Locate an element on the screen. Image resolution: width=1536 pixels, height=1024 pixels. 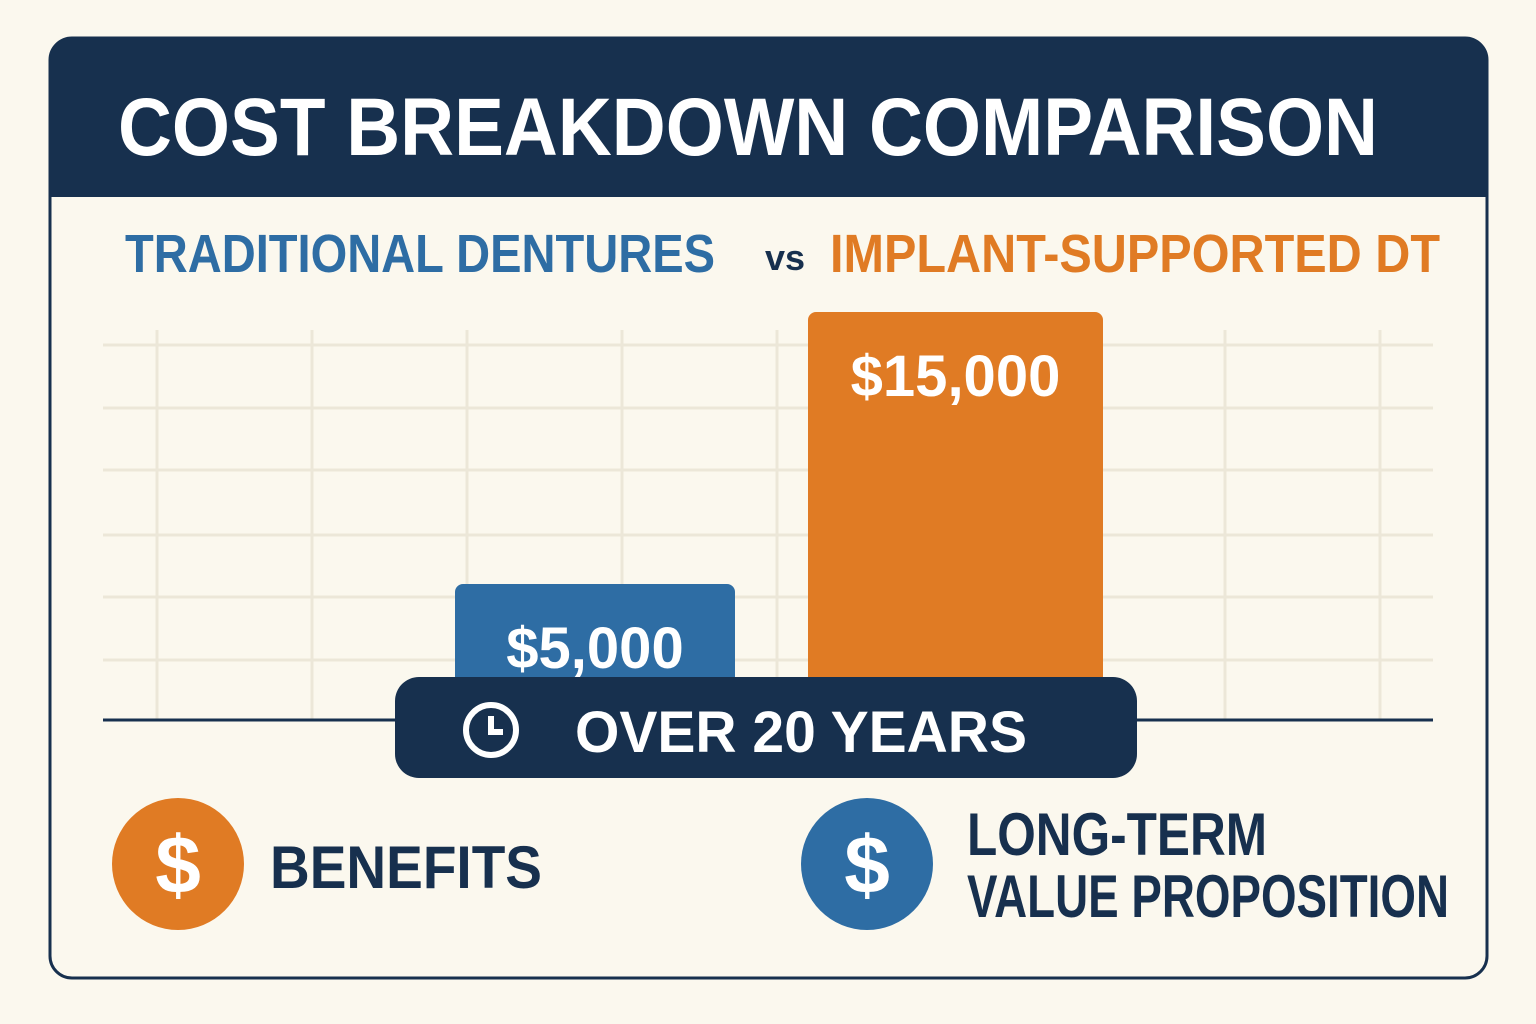
clock-icon is located at coordinates (491, 730).